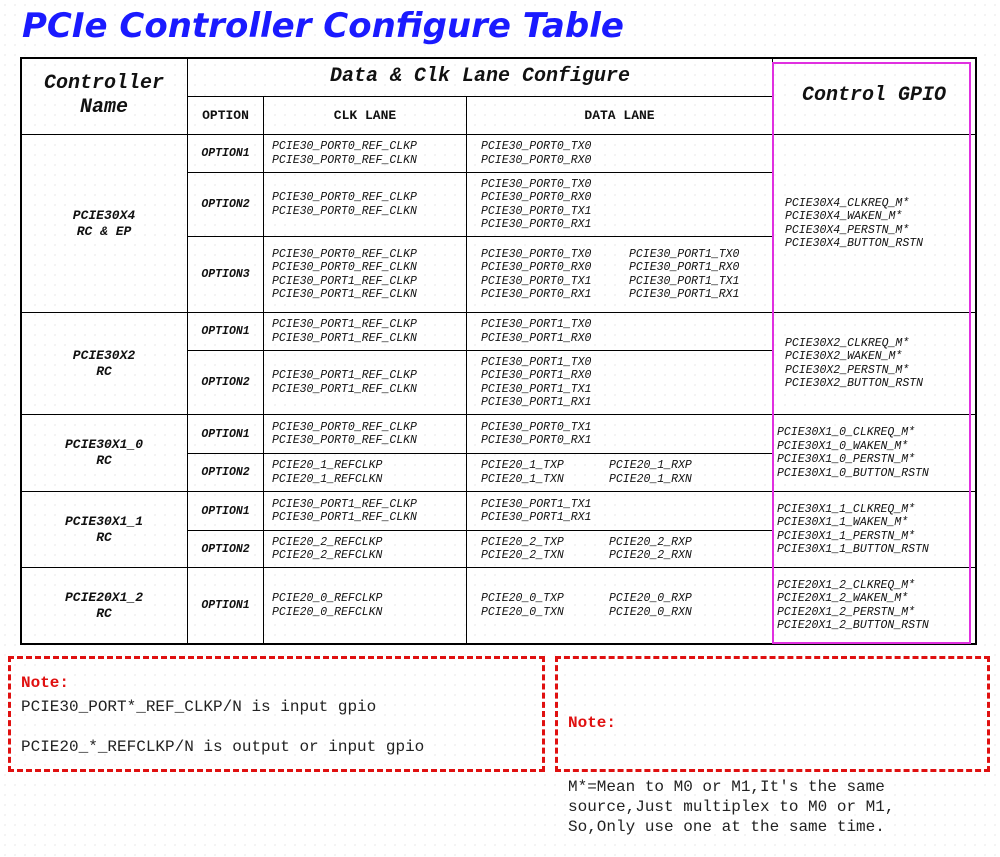 The width and height of the screenshot is (1000, 857). Describe the element at coordinates (225, 115) in the screenshot. I see `option-header: OPTION` at that location.